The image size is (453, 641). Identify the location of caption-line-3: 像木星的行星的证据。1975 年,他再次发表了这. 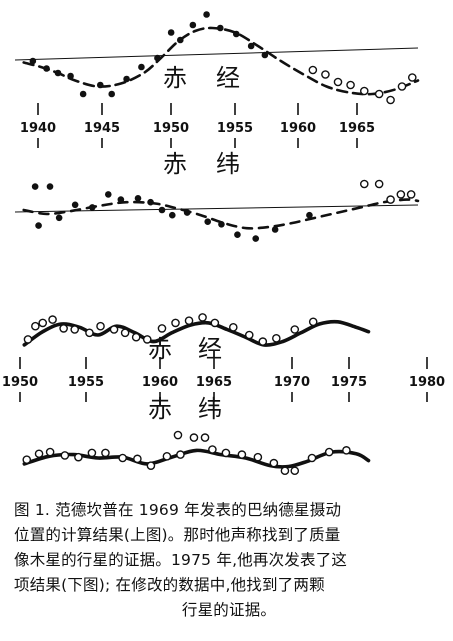
(181, 560).